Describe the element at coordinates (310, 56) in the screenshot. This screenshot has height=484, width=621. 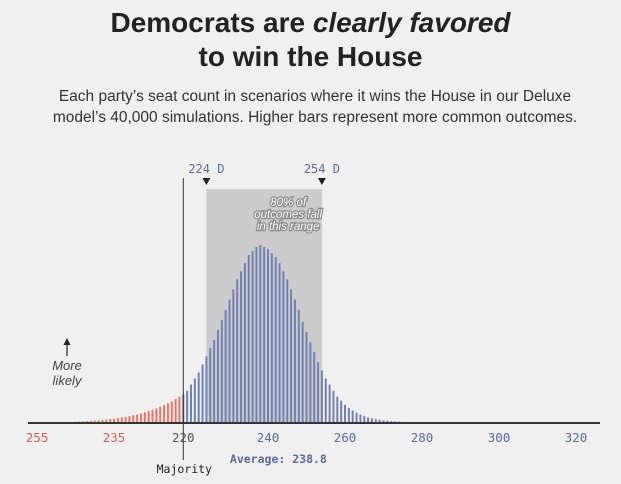
I see `chart-title-line-2: to win the House` at that location.